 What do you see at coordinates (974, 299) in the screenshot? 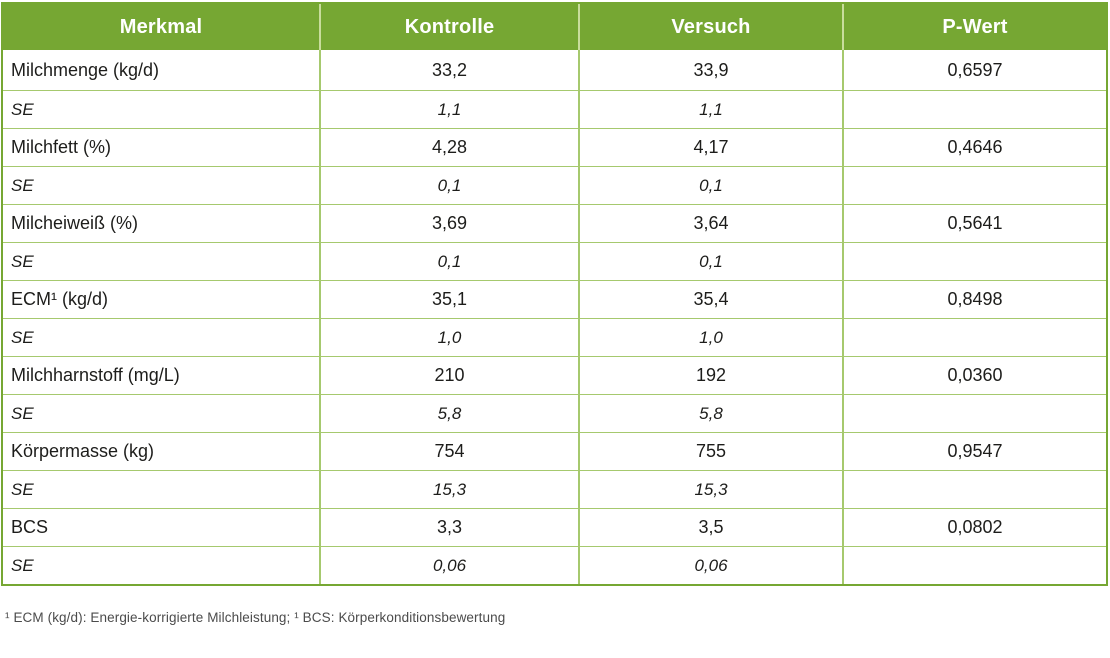
I see `p-wert-cell: 0,8498` at bounding box center [974, 299].